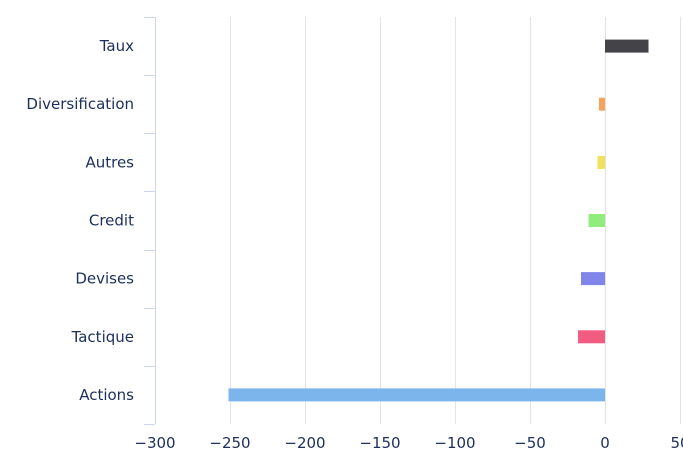 The image size is (683, 456). Describe the element at coordinates (597, 220) in the screenshot. I see `bar-credit` at that location.